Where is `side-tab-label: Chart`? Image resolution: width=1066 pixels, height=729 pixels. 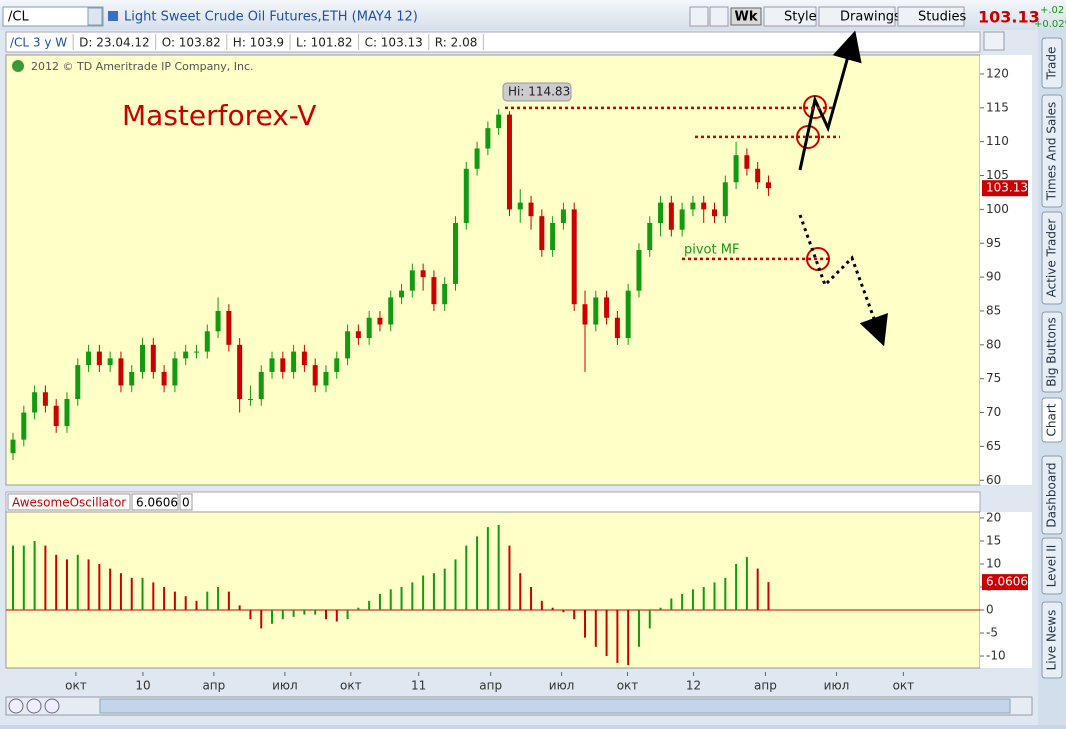
side-tab-label: Chart is located at coordinates (1052, 419).